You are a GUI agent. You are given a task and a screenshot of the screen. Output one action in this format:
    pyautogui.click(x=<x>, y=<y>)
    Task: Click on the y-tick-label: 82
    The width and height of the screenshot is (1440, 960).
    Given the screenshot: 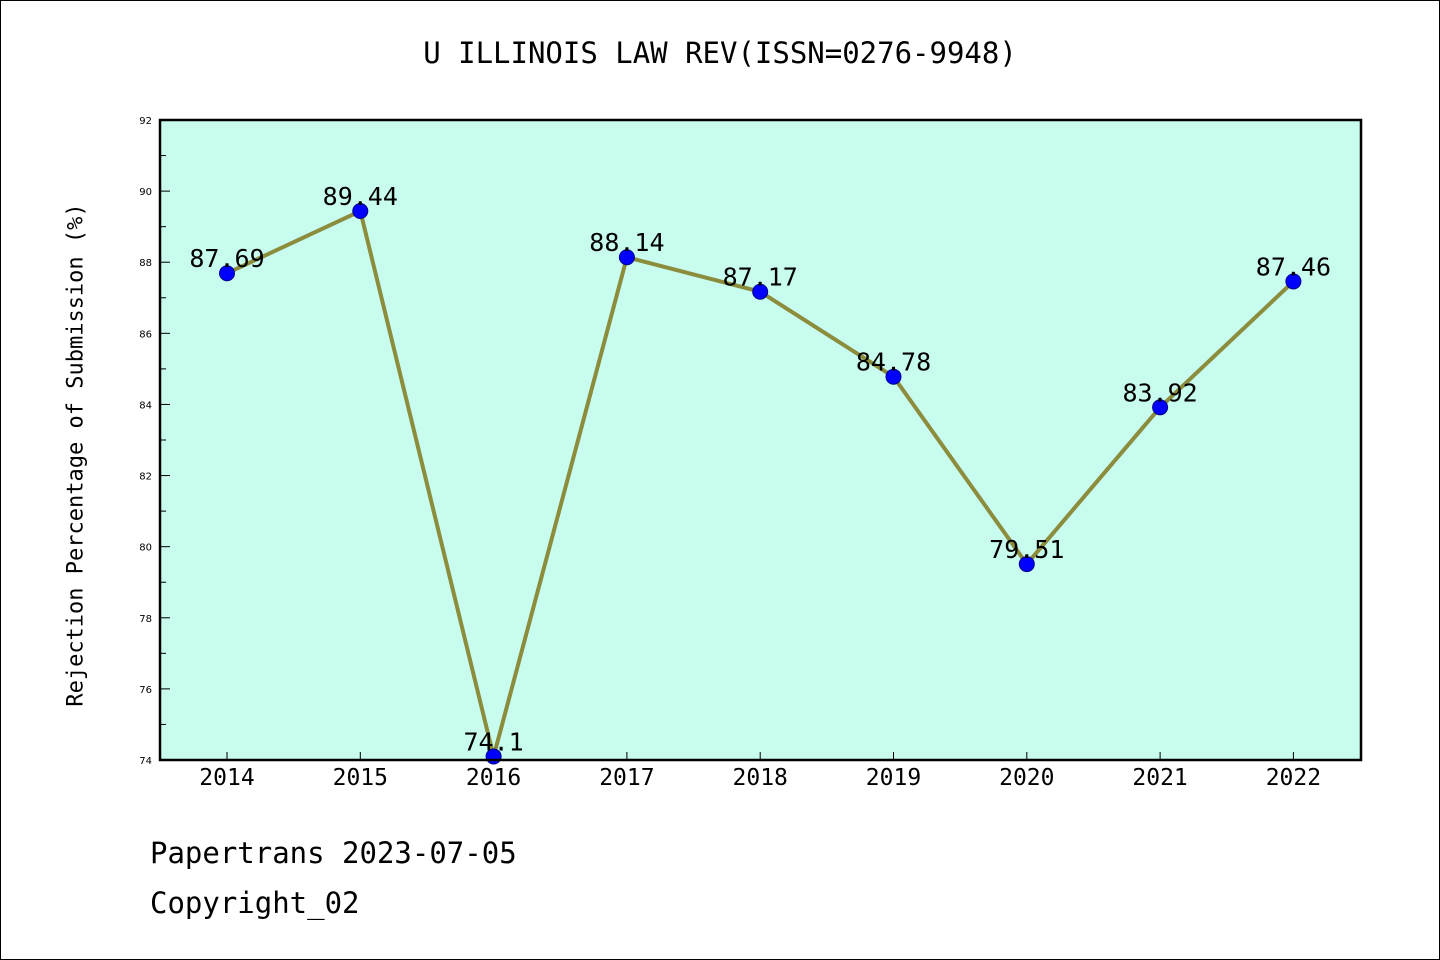 What is the action you would take?
    pyautogui.click(x=145, y=477)
    